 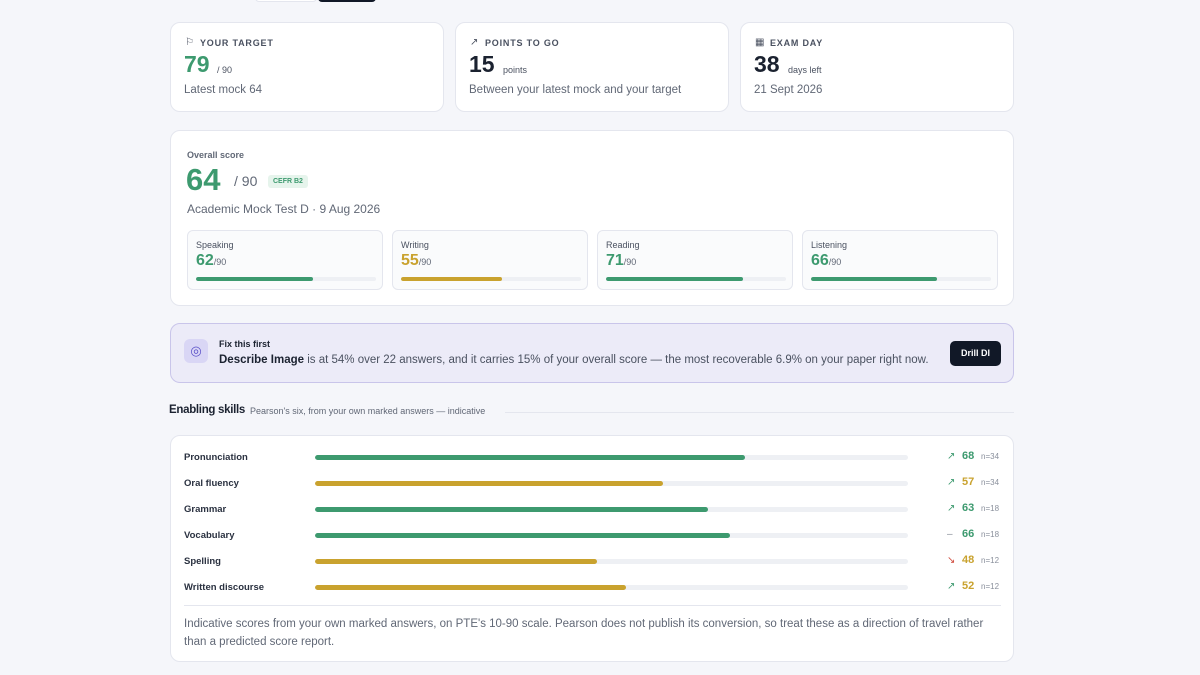 What do you see at coordinates (205, 260) in the screenshot?
I see `subscore-value-text: 62` at bounding box center [205, 260].